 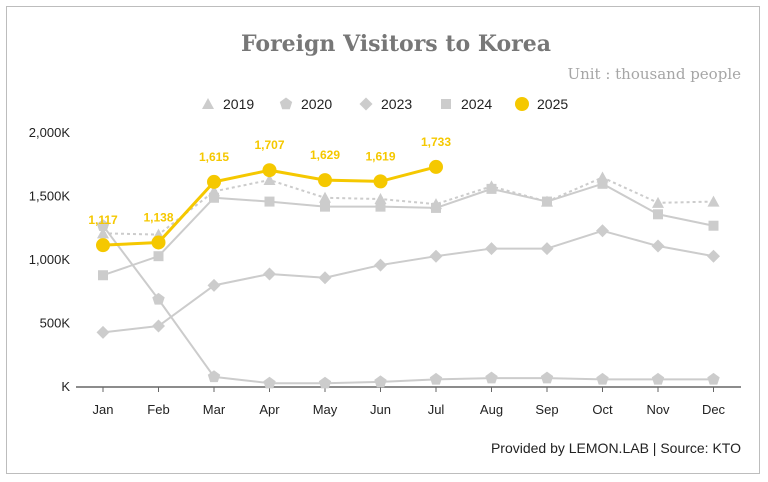 What do you see at coordinates (214, 409) in the screenshot?
I see `x-tick-label: Mar` at bounding box center [214, 409].